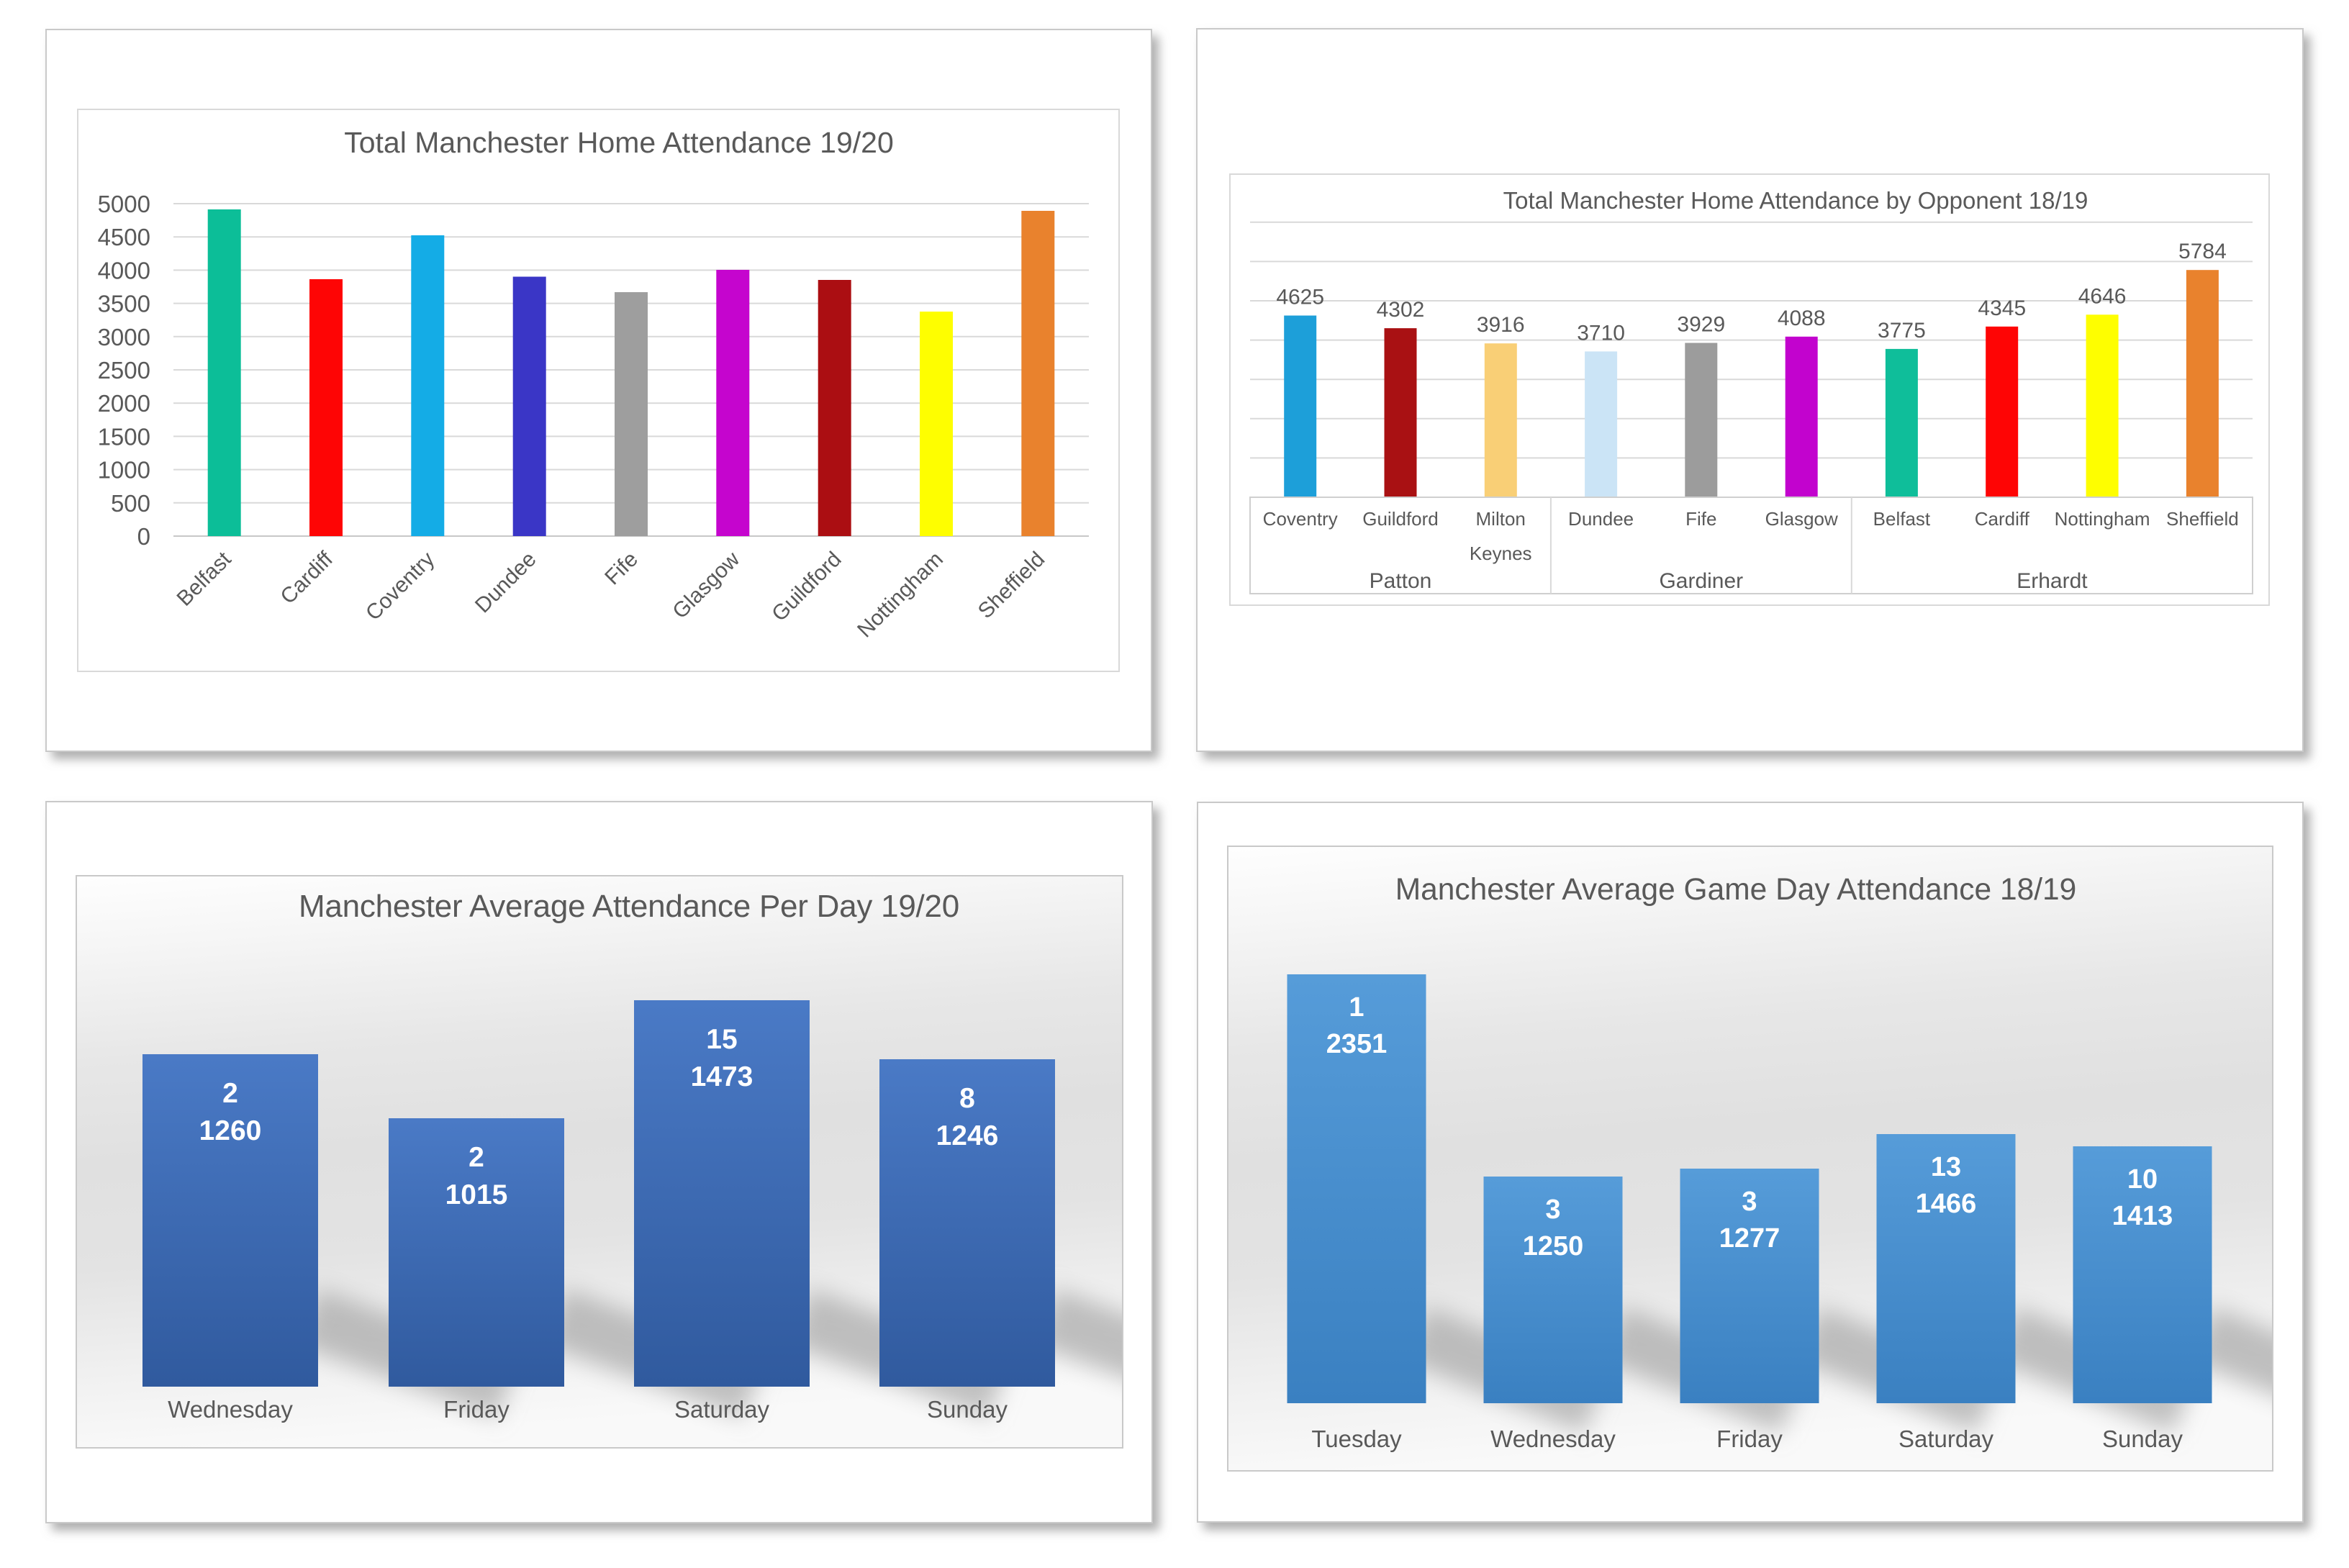 This screenshot has width=2349, height=1568. What do you see at coordinates (131, 503) in the screenshot?
I see `svg-text: 500` at bounding box center [131, 503].